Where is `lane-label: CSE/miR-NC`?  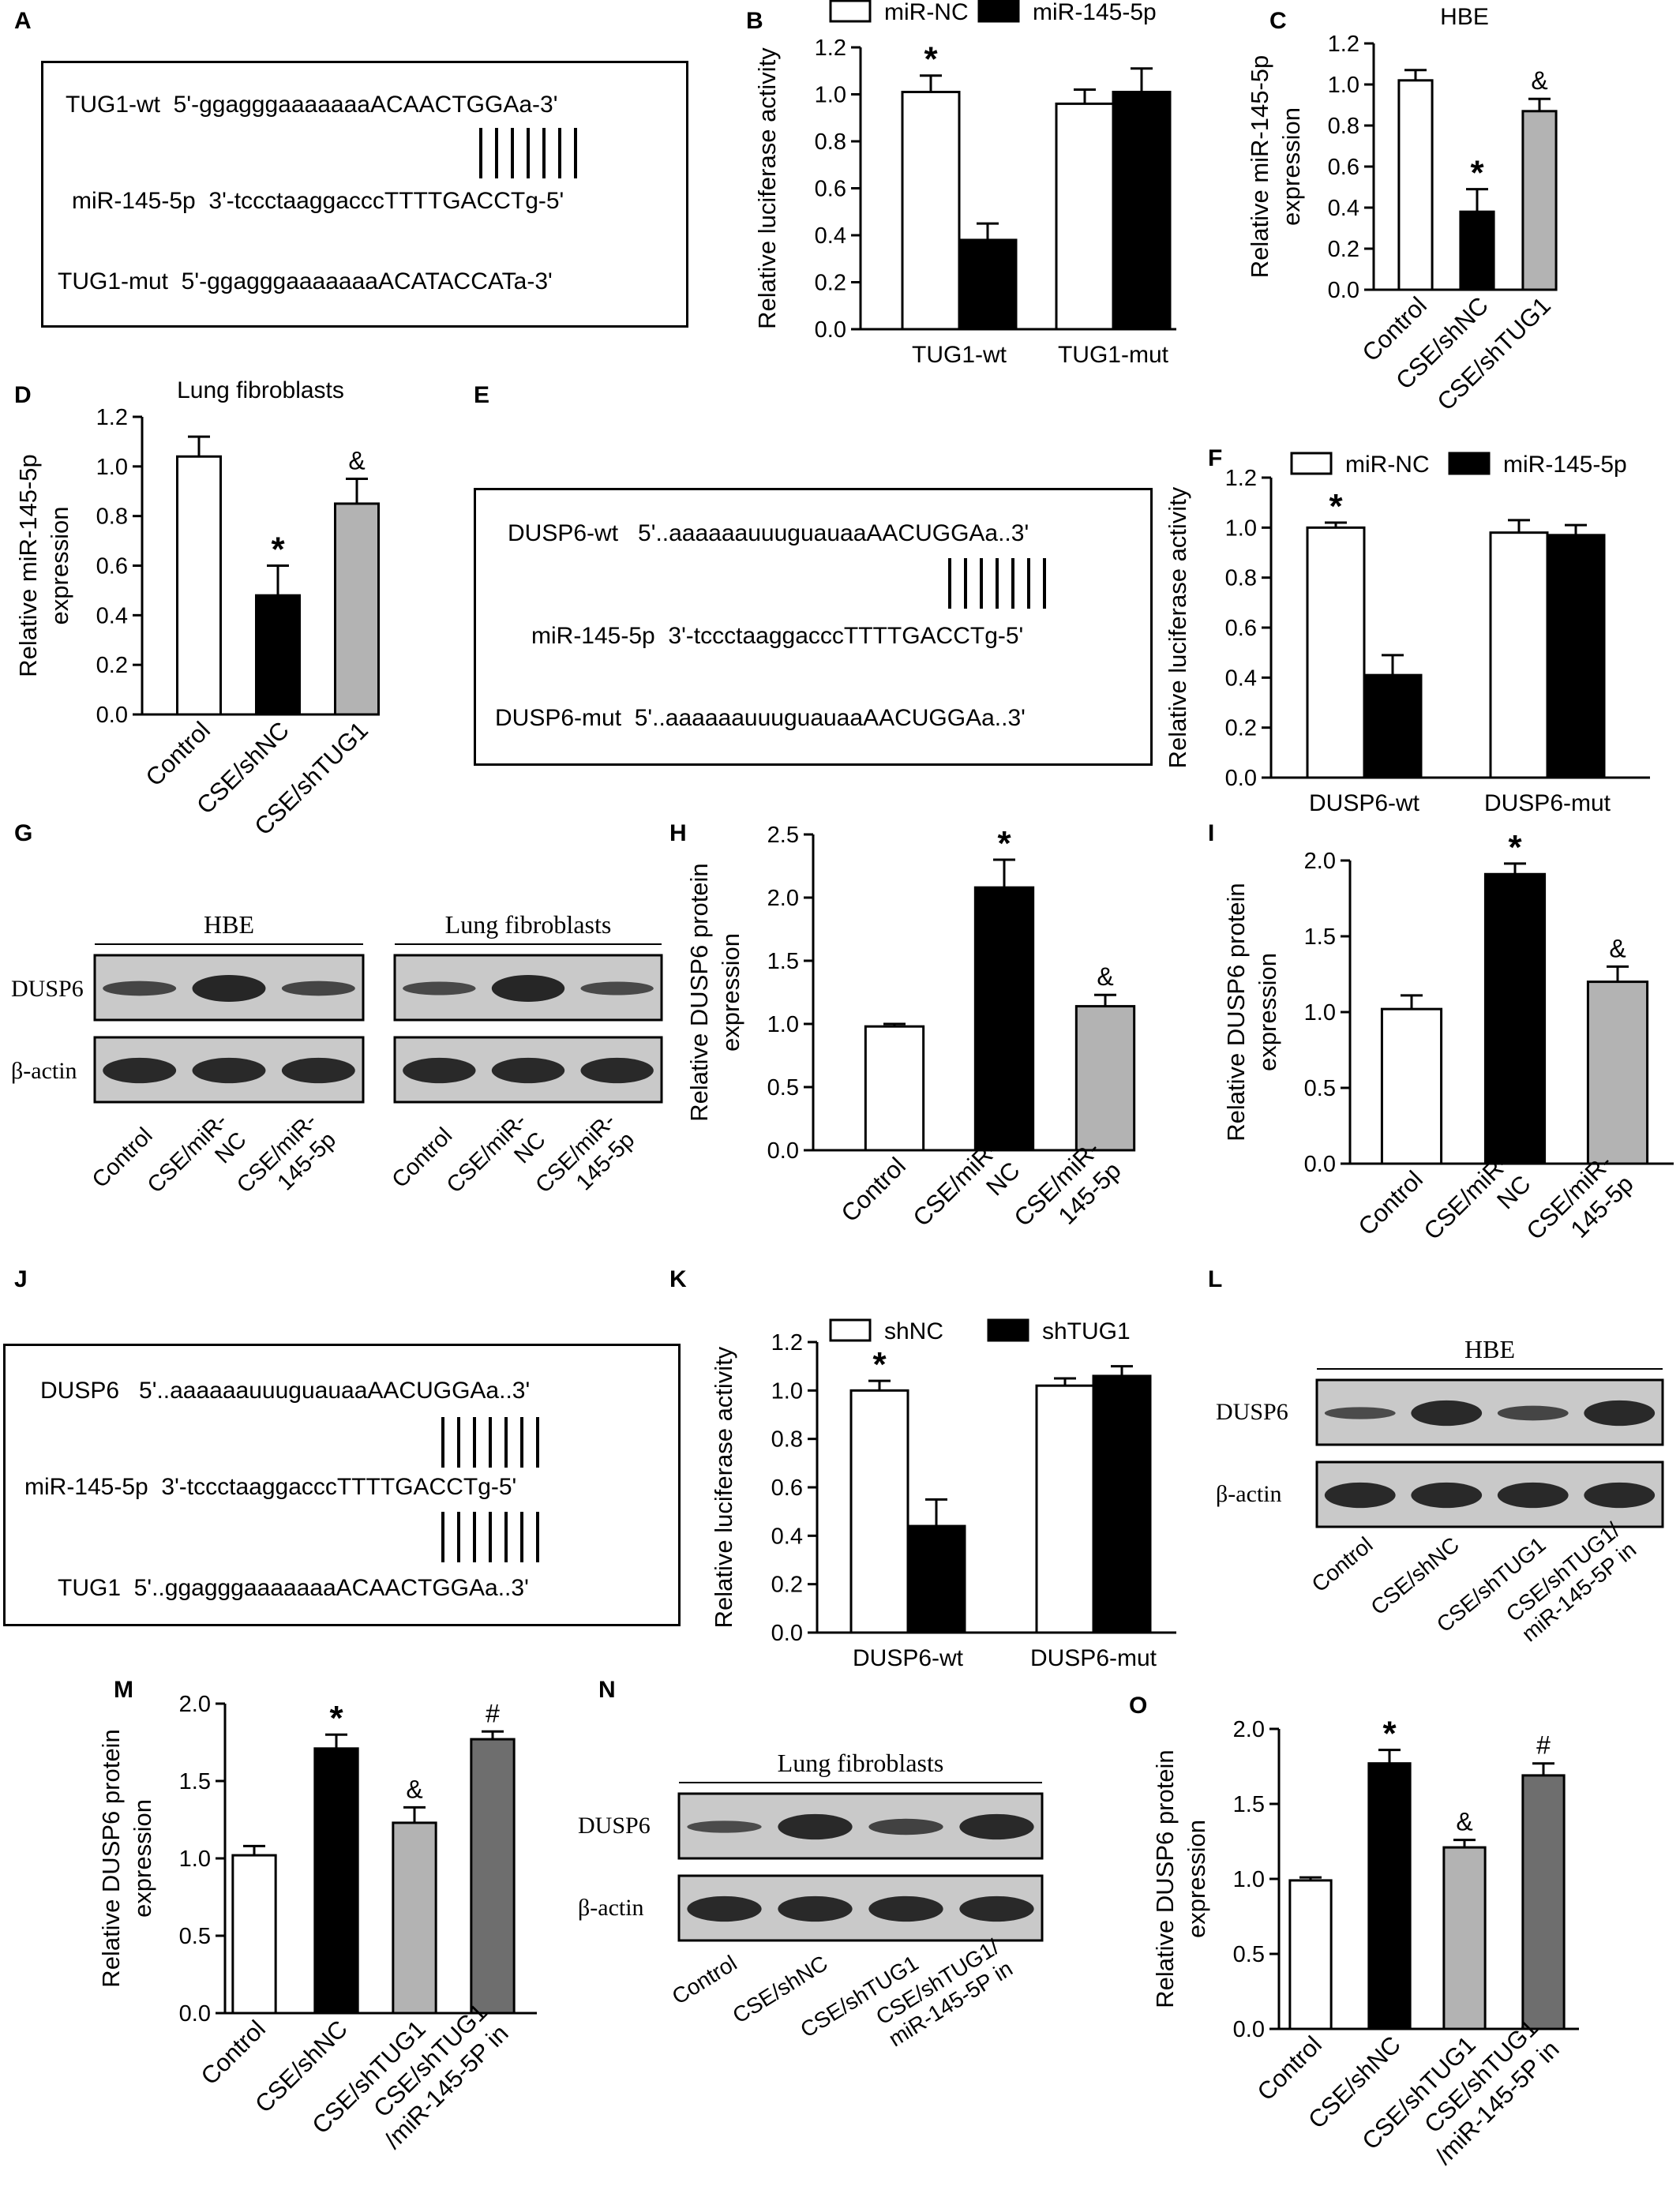 lane-label: CSE/miR-NC is located at coordinates (496, 1162).